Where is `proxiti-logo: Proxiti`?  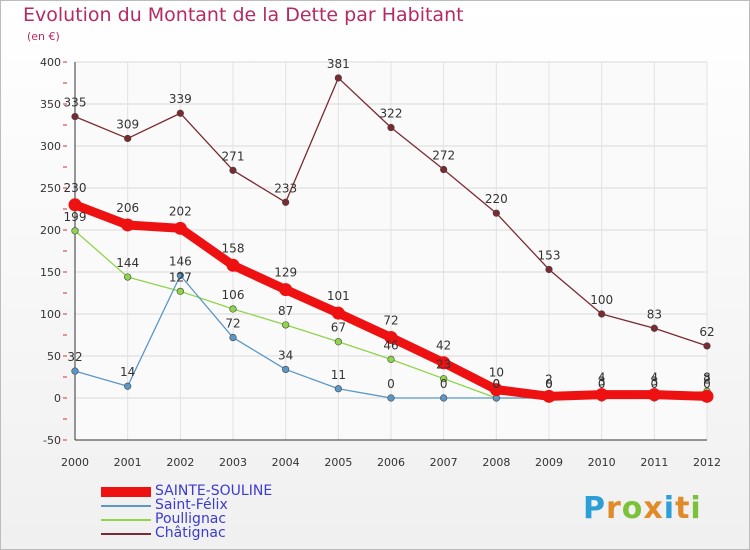
proxiti-logo: Proxiti is located at coordinates (642, 508).